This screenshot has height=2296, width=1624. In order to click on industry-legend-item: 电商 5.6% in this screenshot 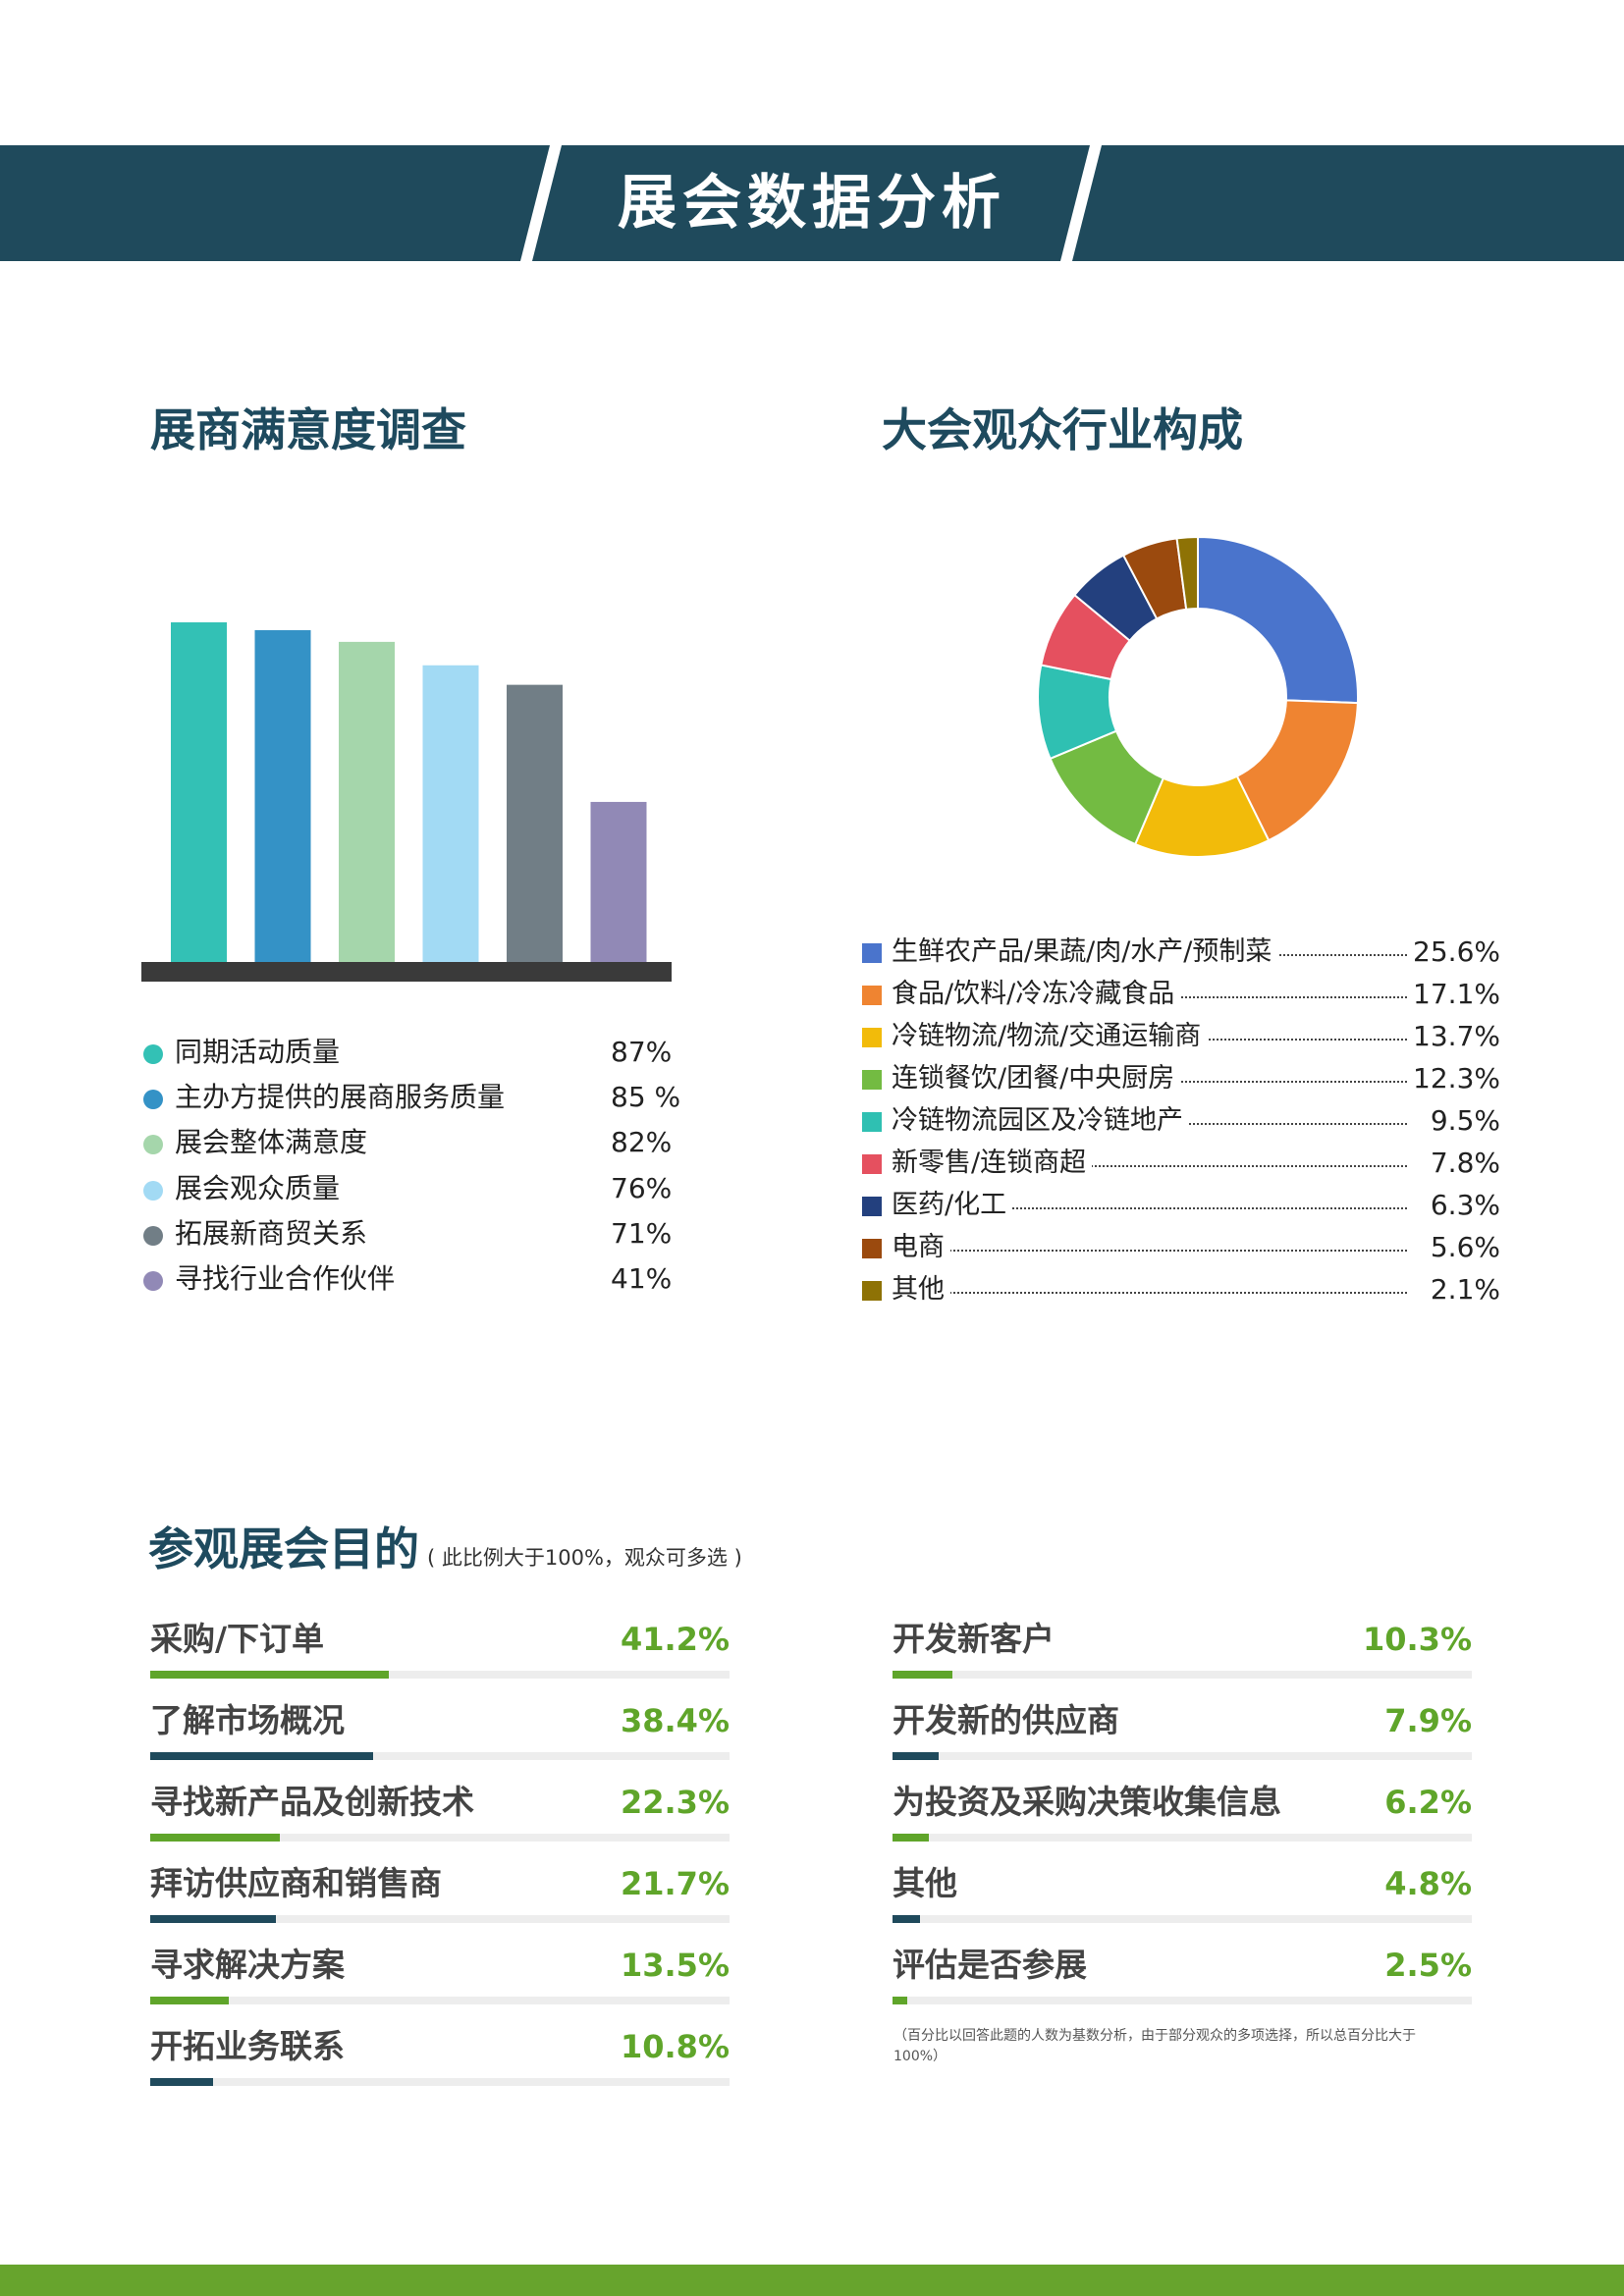, I will do `click(1181, 1247)`.